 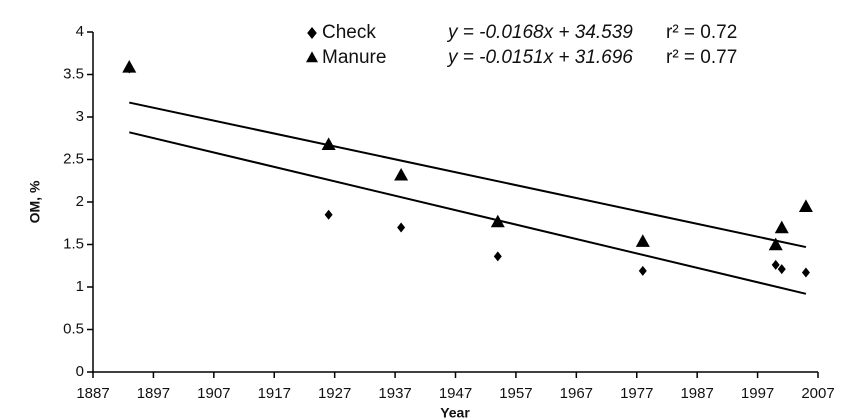 I want to click on y-tick-label: 2, so click(x=80, y=201).